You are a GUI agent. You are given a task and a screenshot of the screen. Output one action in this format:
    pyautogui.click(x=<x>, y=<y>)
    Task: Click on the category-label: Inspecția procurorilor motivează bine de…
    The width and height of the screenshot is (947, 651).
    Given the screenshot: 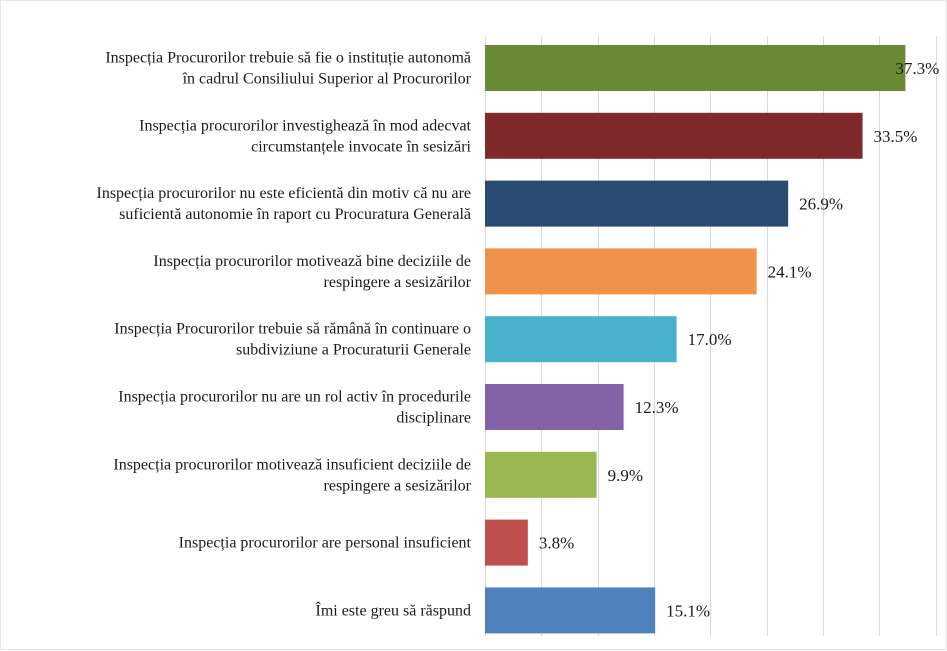 What is the action you would take?
    pyautogui.click(x=312, y=272)
    